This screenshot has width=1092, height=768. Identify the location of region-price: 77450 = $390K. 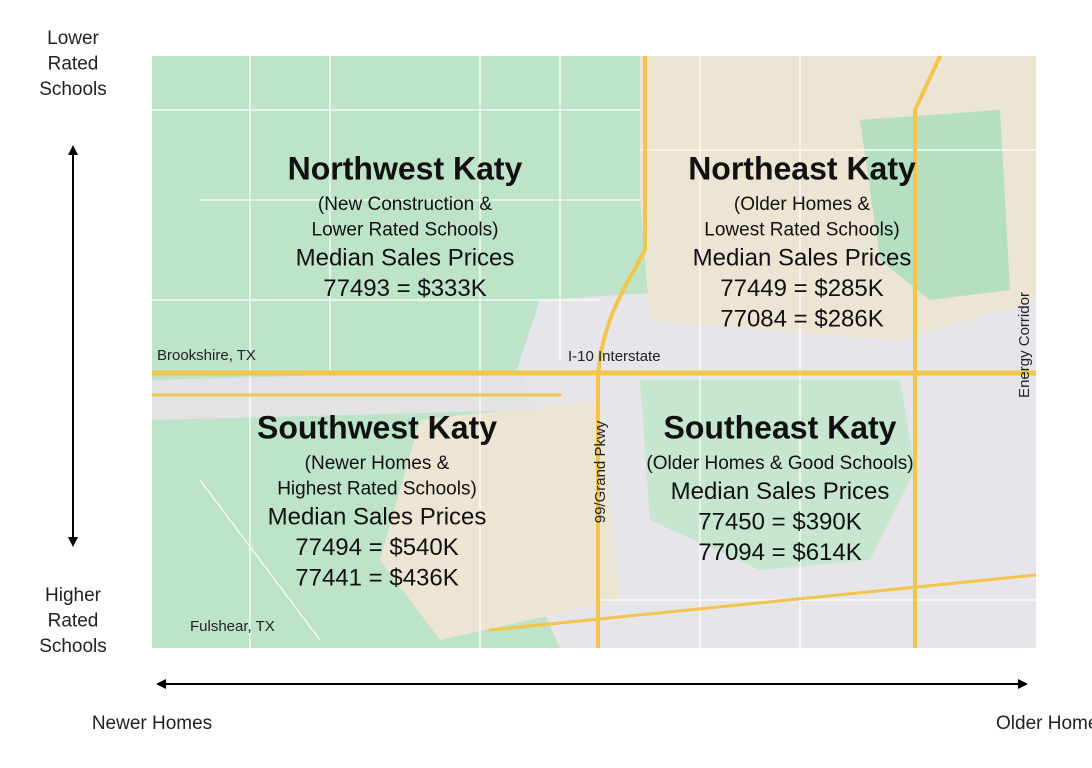
(780, 521).